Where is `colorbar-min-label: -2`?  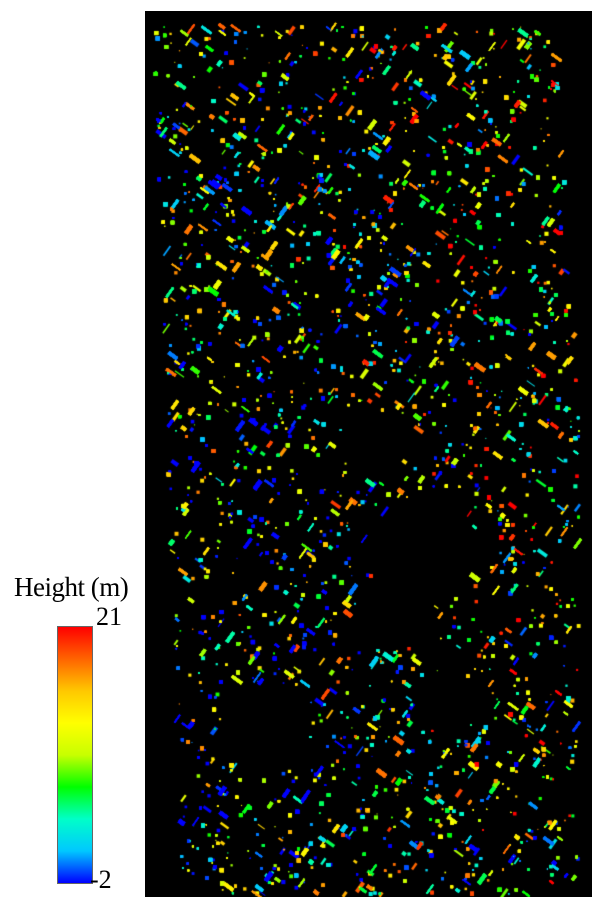
colorbar-min-label: -2 is located at coordinates (101, 879).